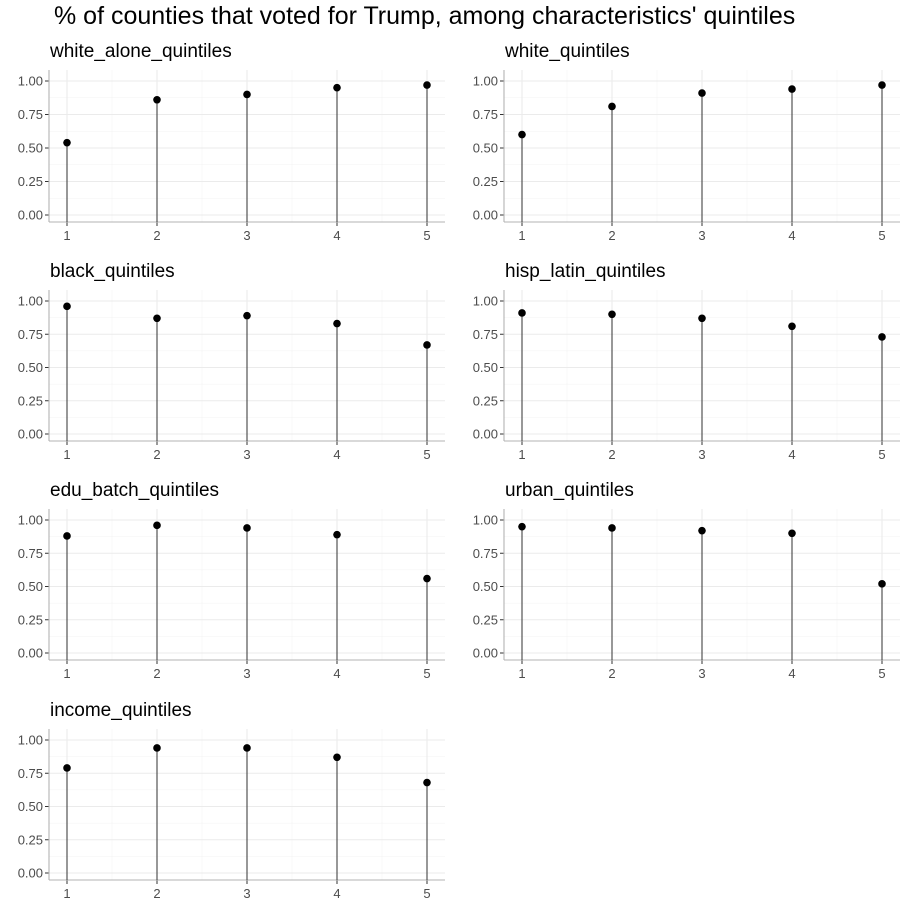 This screenshot has height=910, width=910. Describe the element at coordinates (686, 142) in the screenshot. I see `facet-panel: white_quintiles 0.00 0.25 0.50 0.75 1.00 1 2 3 4 5` at that location.